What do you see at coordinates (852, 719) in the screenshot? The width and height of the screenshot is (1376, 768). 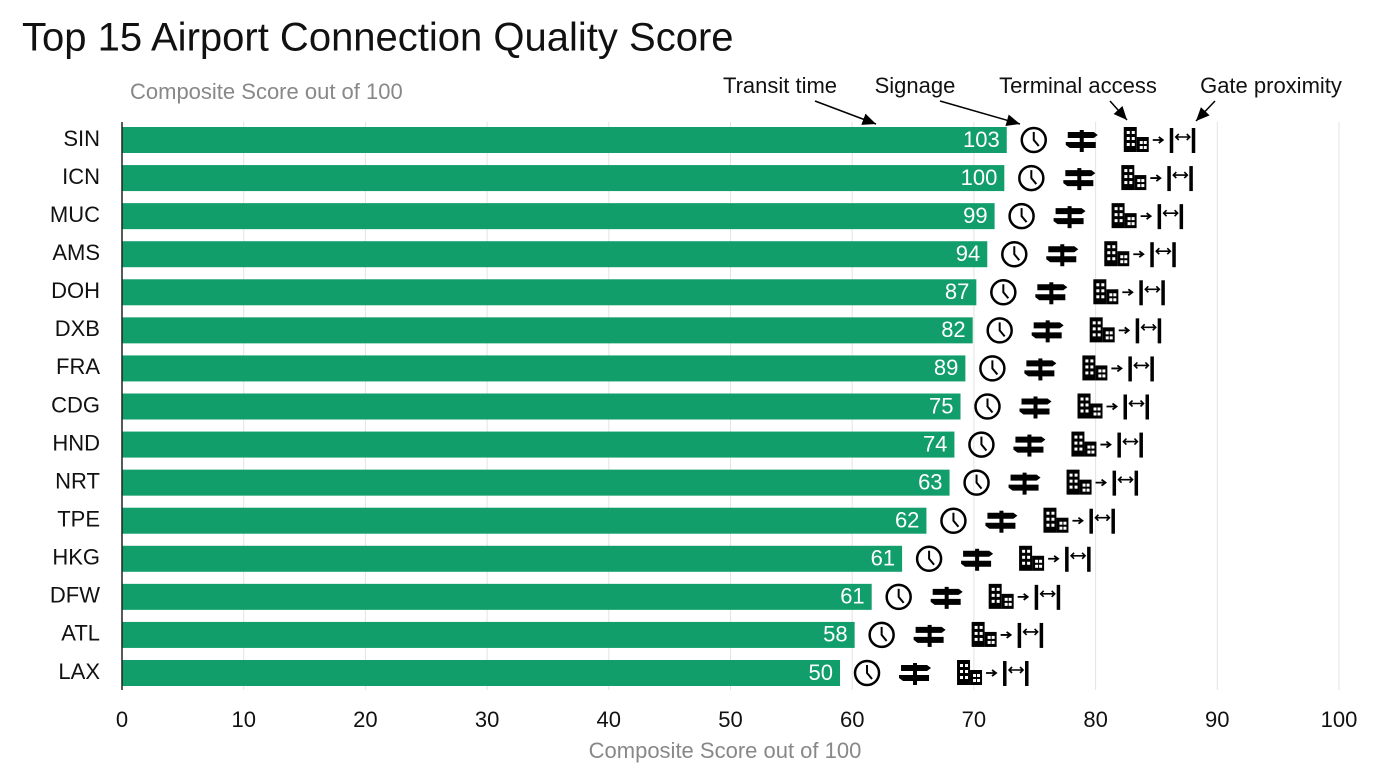 I see `x-tick-label: 60` at bounding box center [852, 719].